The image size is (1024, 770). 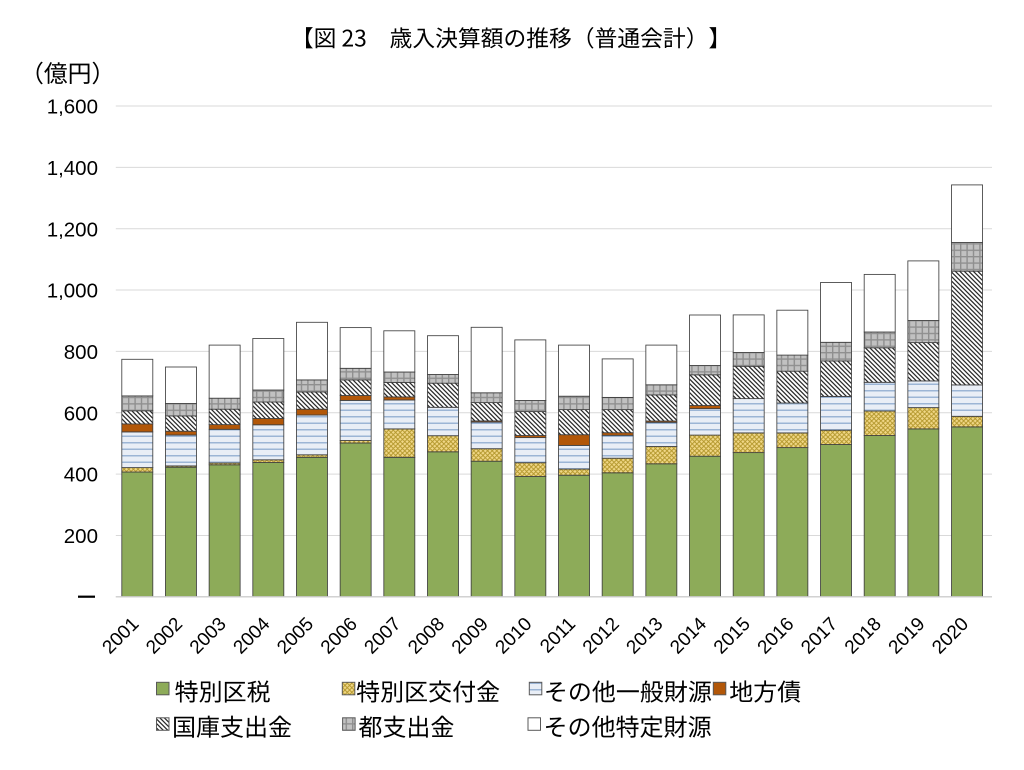 I want to click on svg-text: 800, so click(x=81, y=352).